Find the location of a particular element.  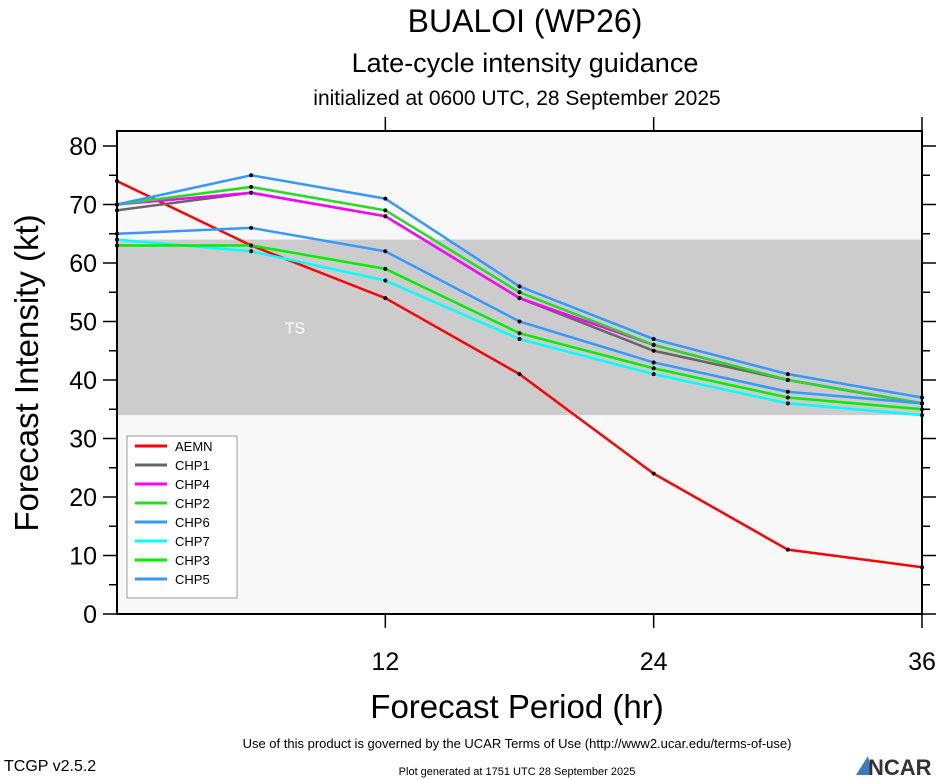

y-tick-label: 80 is located at coordinates (83, 147).